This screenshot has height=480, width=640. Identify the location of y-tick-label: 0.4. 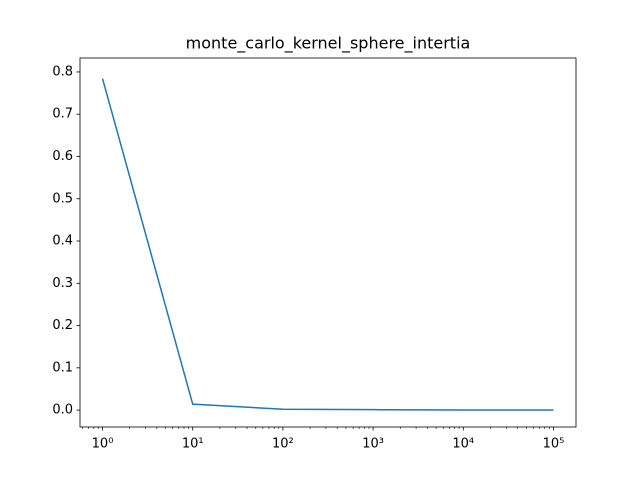
(62, 241).